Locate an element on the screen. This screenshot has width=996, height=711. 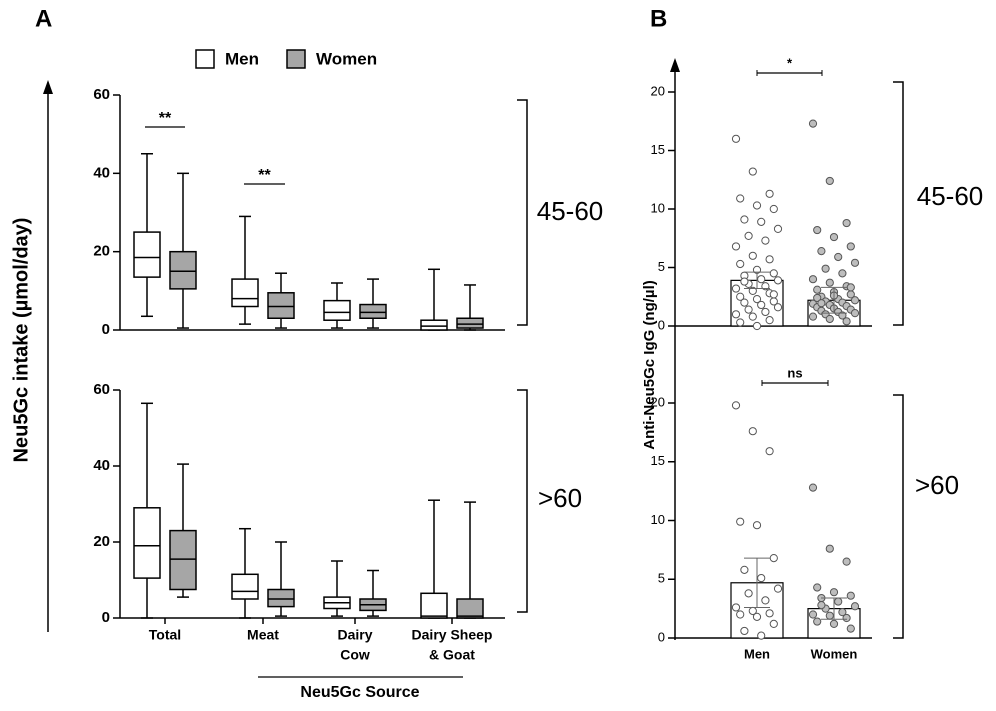
group-label: >60 is located at coordinates (937, 485).